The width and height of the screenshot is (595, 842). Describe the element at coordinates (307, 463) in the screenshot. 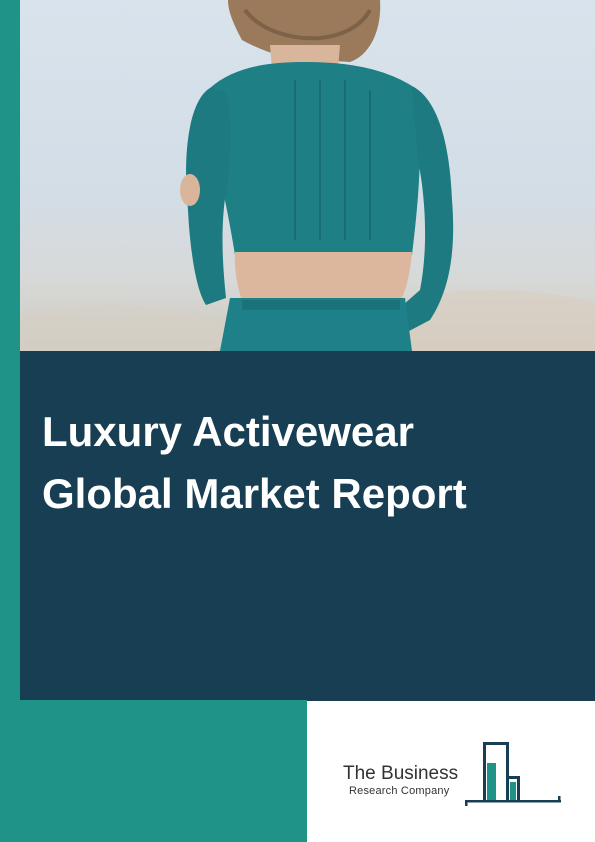

I see `report-title: Luxury Activewear Global Market Report` at that location.